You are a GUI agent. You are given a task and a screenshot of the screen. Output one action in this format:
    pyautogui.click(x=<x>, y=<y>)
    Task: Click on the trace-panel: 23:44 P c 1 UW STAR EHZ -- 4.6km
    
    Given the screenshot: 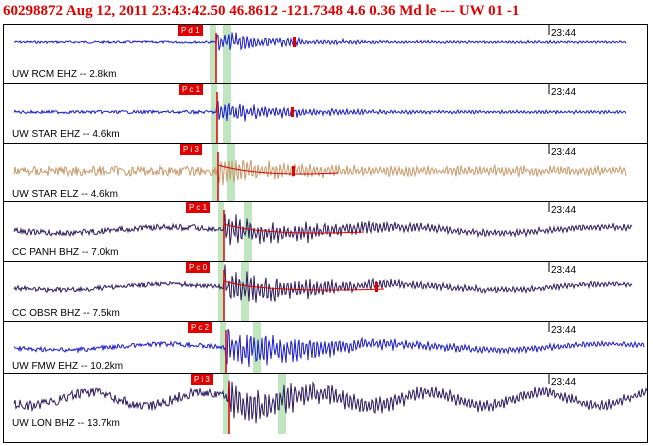 What is the action you would take?
    pyautogui.click(x=325, y=114)
    